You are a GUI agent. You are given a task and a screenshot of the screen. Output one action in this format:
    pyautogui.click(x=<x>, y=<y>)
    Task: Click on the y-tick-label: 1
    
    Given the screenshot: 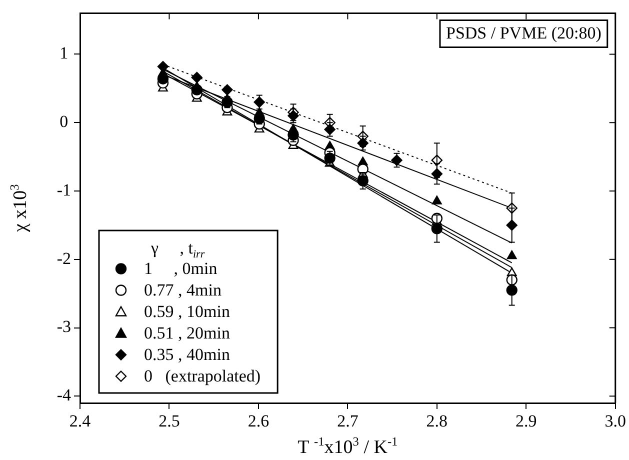 What is the action you would take?
    pyautogui.click(x=64, y=53)
    